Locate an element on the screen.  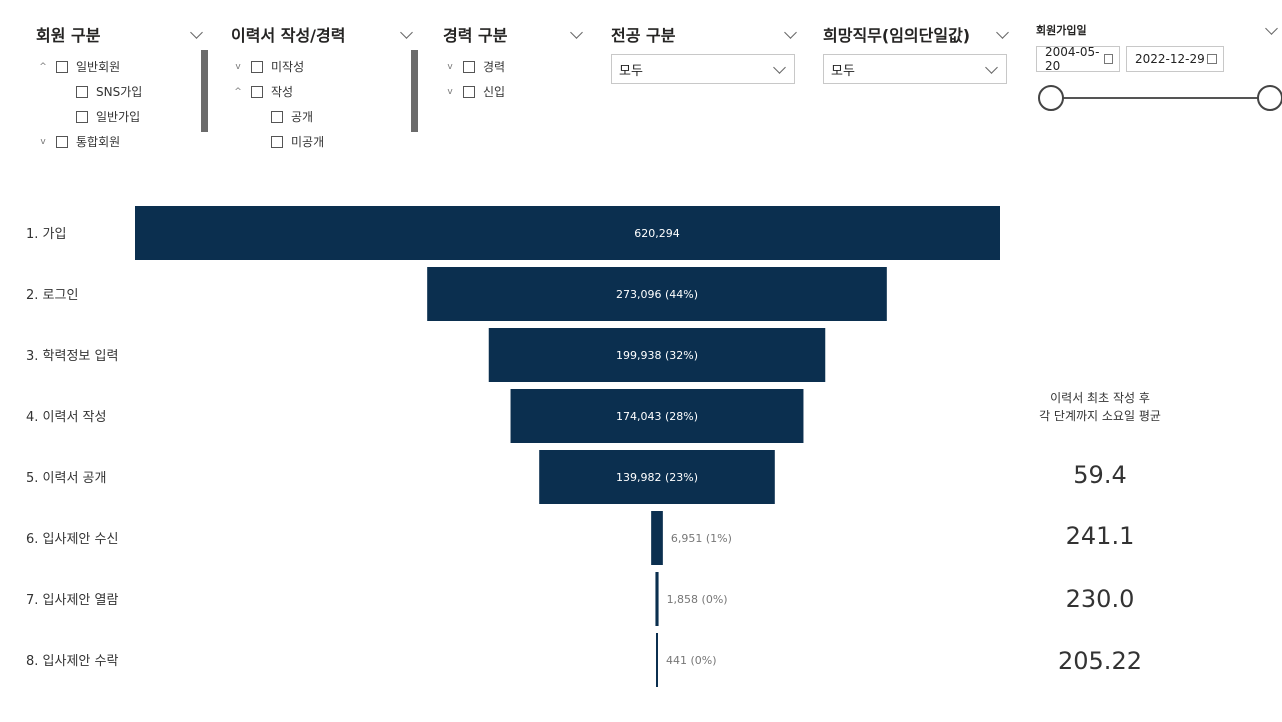
stage-label: 7. 입사제안 열람 is located at coordinates (72, 600).